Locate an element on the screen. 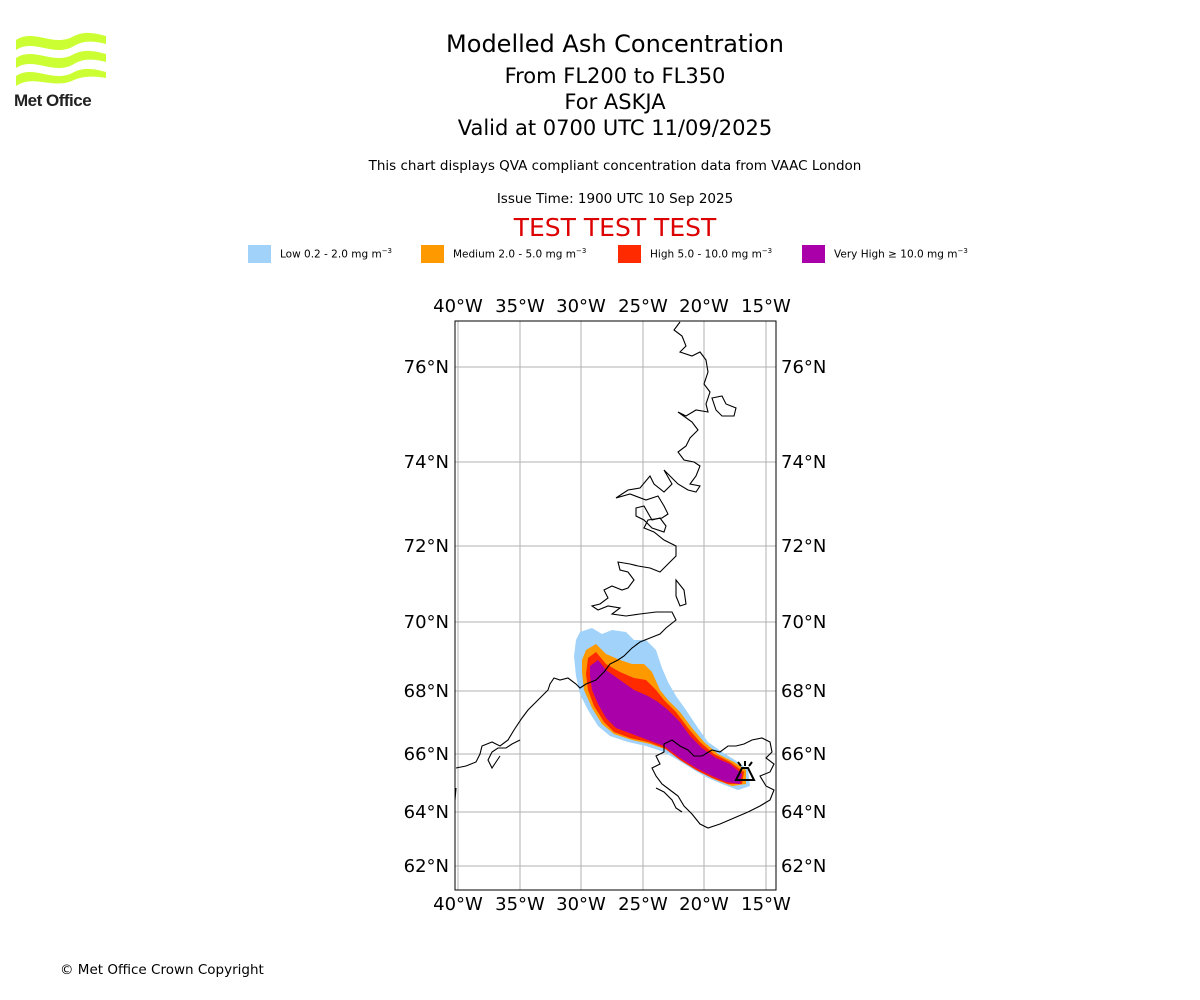 This screenshot has height=1000, width=1200. legend-swatch-high is located at coordinates (629, 254).